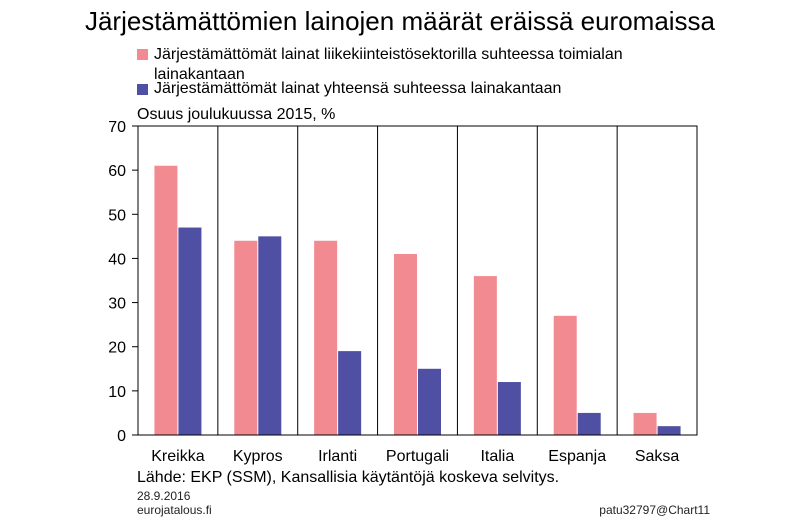  What do you see at coordinates (589, 423) in the screenshot?
I see `bar-total-loans-espanja` at bounding box center [589, 423].